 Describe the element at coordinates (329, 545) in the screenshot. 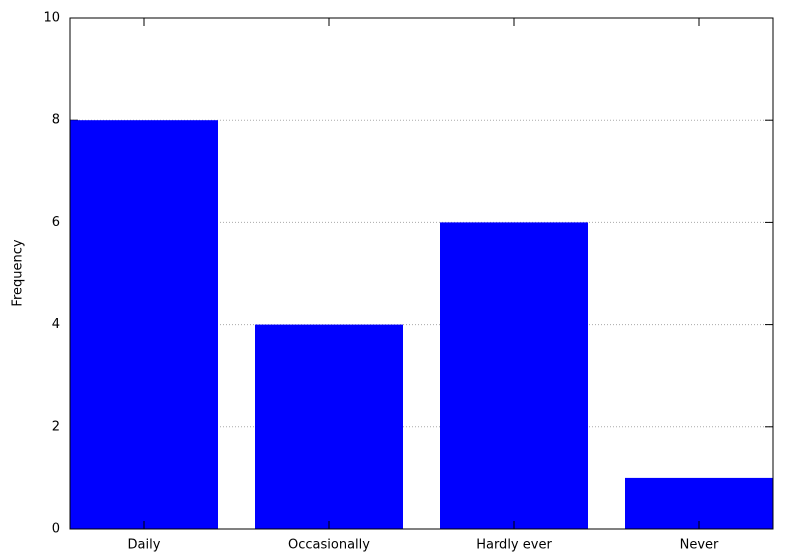

I see `x-tick-label: Occasionally` at that location.